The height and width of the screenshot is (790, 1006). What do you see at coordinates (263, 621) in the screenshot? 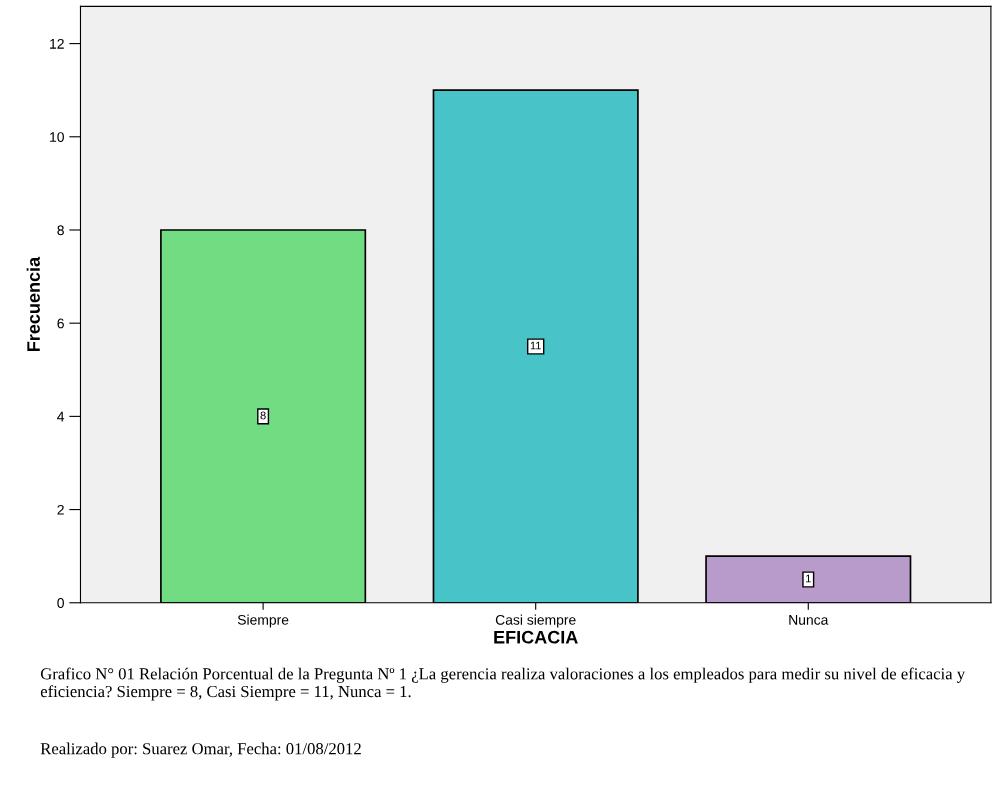
I see `x-tick-label: Siempre` at bounding box center [263, 621].